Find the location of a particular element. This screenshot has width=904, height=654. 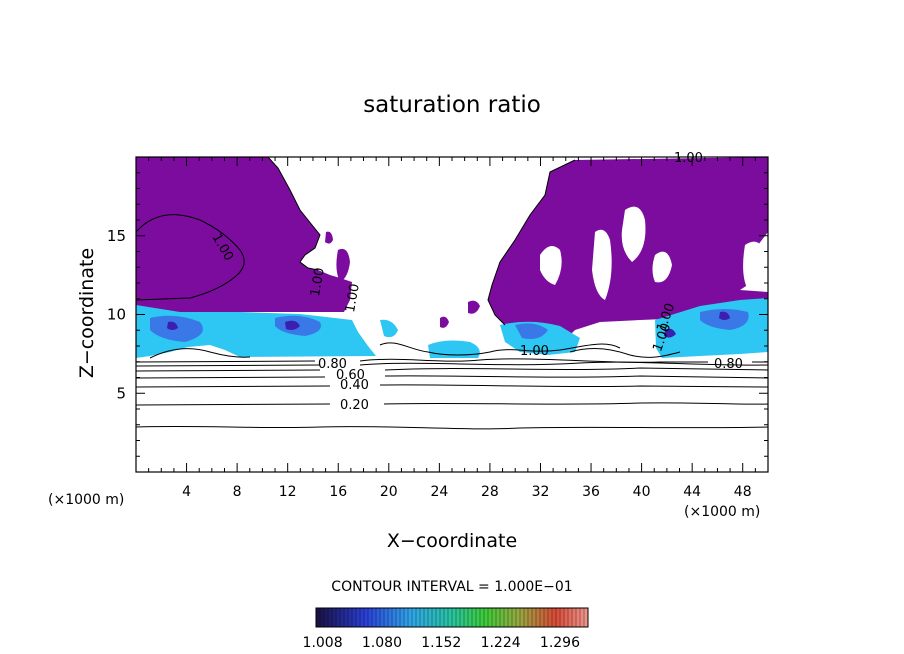

high-supersaturation-band-left is located at coordinates (256, 331).